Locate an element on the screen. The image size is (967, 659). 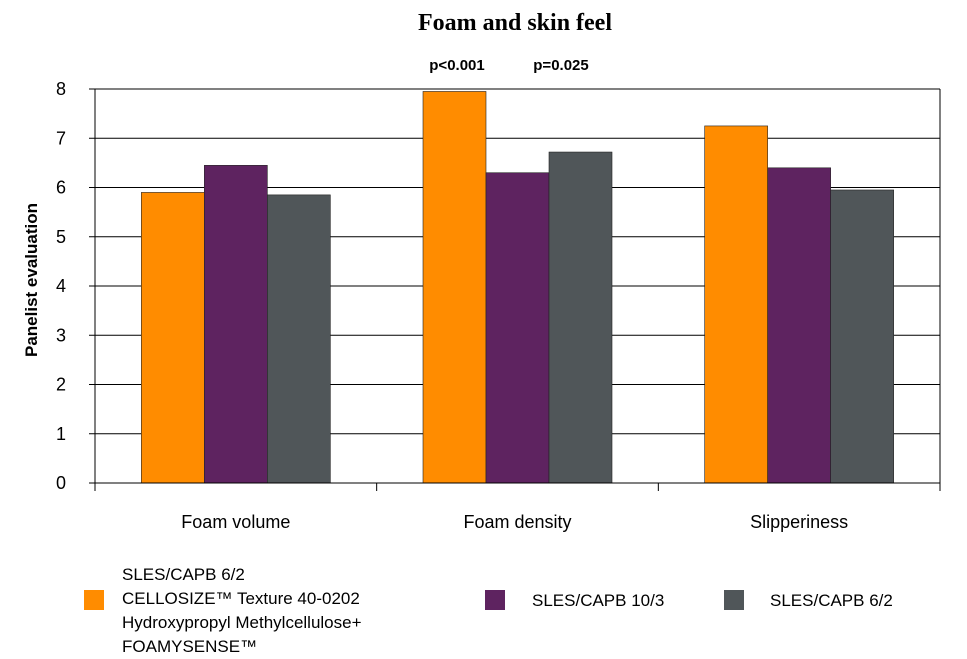
legend-swatch-purple is located at coordinates (495, 600).